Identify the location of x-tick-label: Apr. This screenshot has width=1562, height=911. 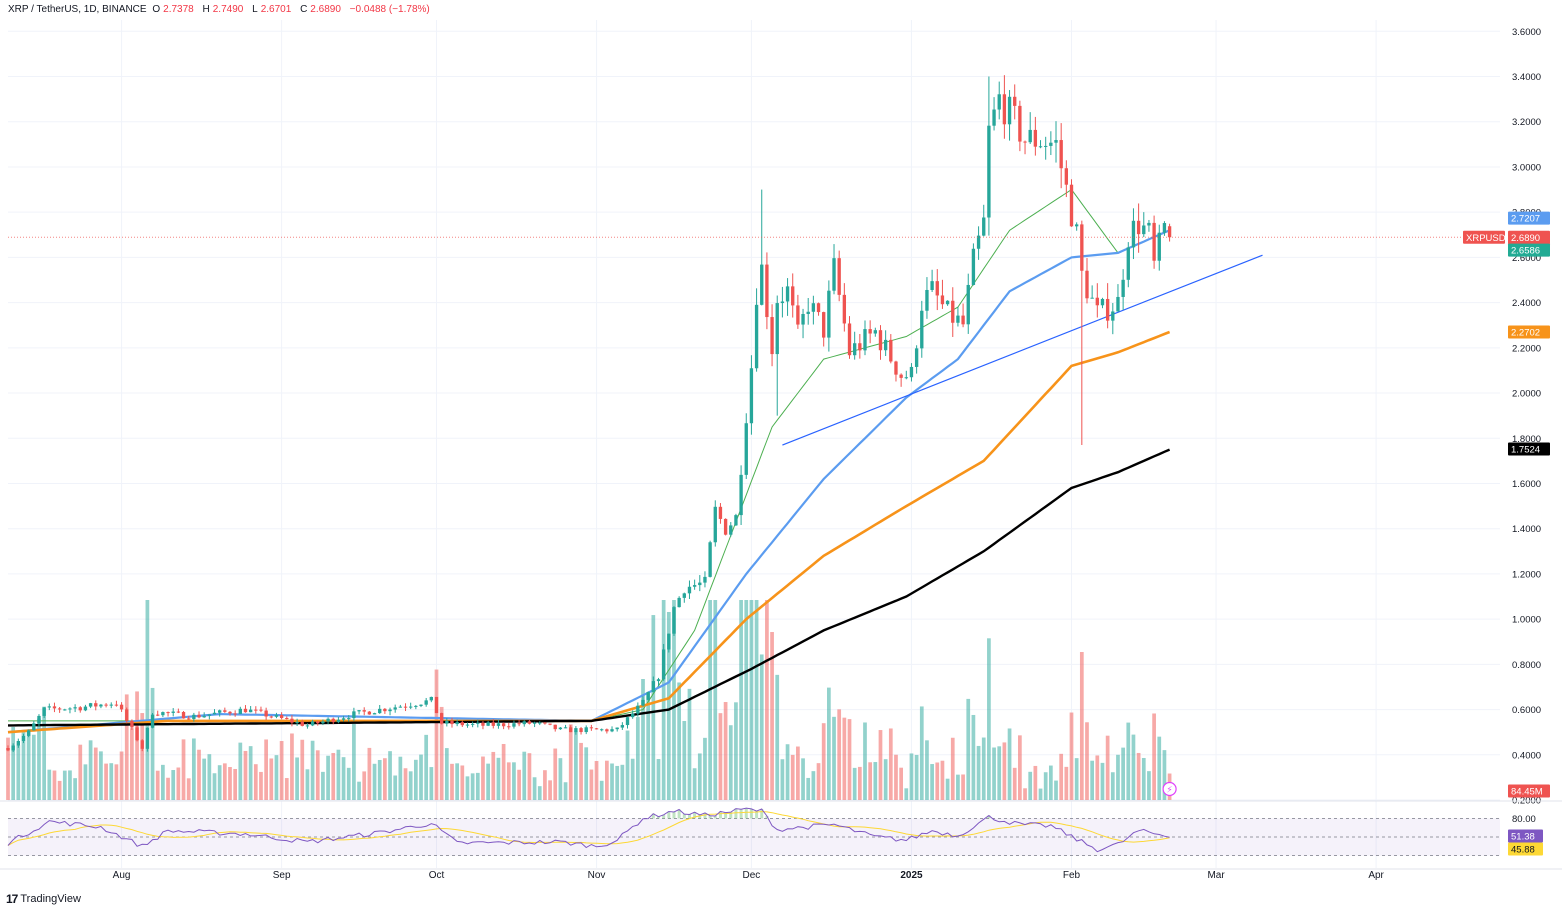
(1376, 875).